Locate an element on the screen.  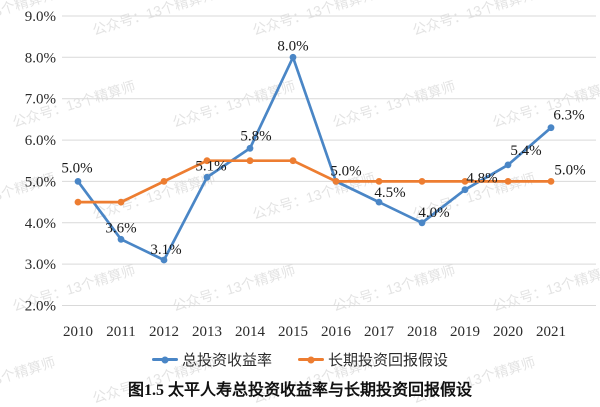
data-label: 4.5% is located at coordinates (389, 193).